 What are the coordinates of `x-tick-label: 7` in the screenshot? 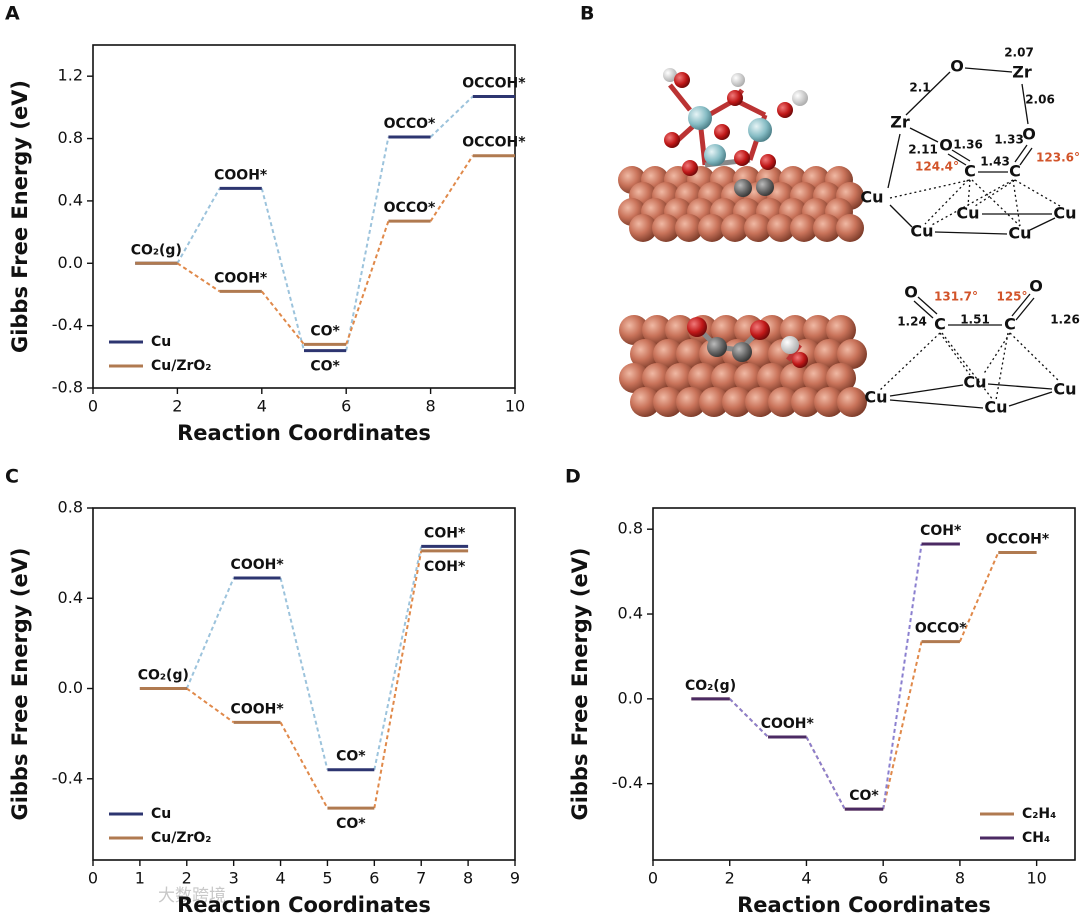 It's located at (421, 878).